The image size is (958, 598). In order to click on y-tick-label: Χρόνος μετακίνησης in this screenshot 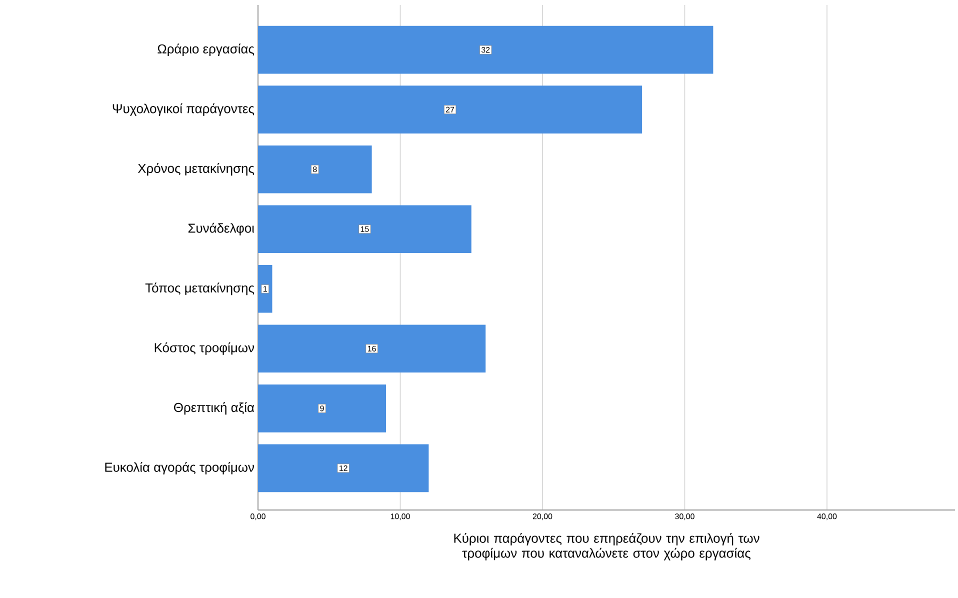, I will do `click(196, 169)`.